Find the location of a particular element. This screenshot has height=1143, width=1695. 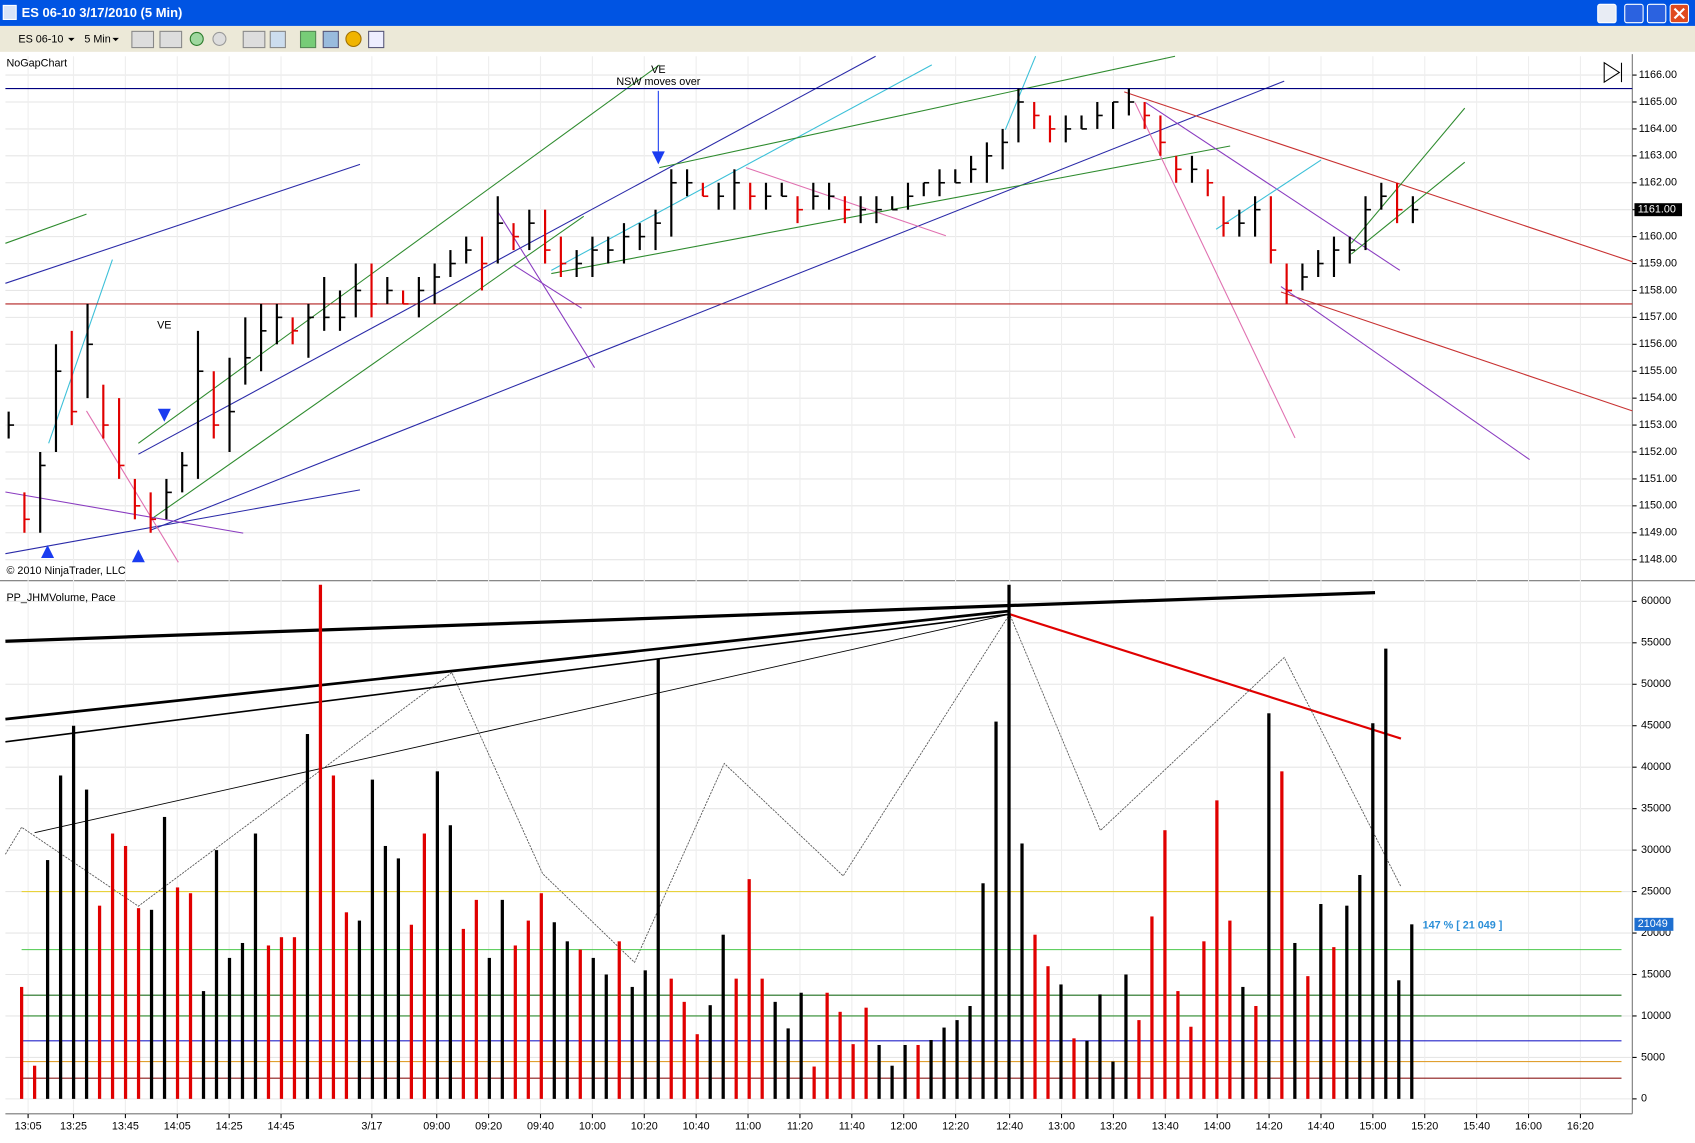

strategy-button is located at coordinates (308, 39).